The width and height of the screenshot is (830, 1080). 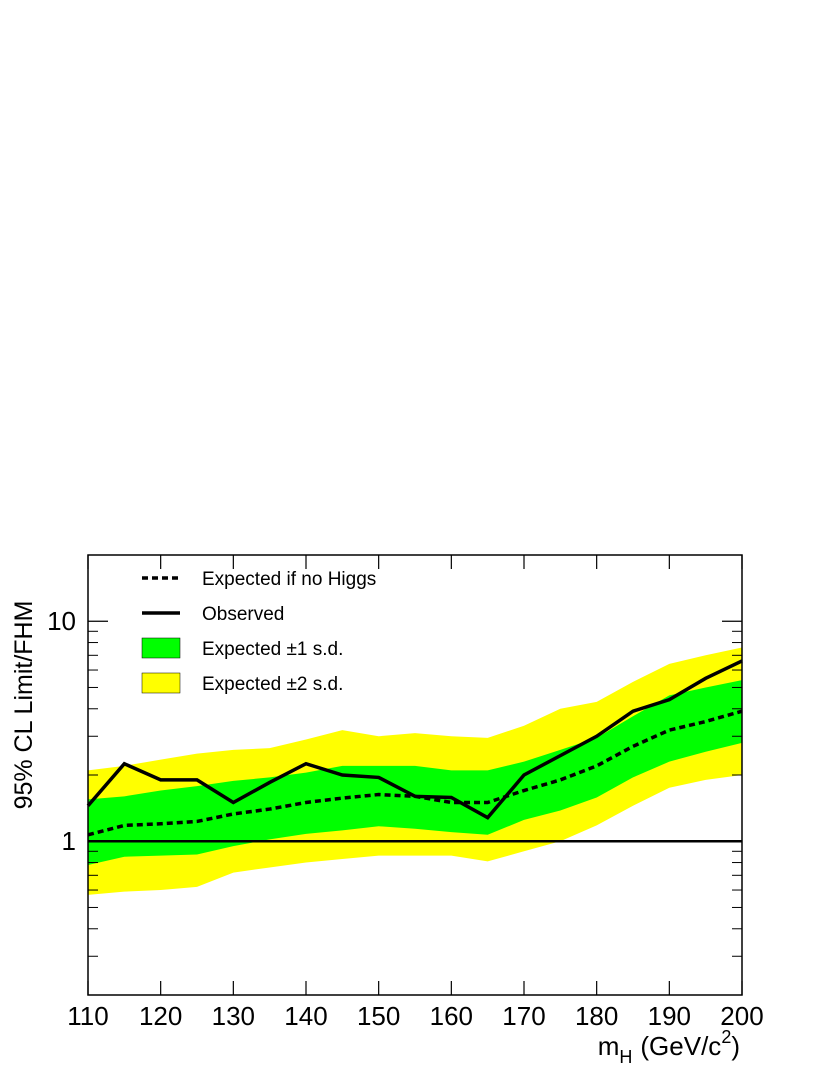 What do you see at coordinates (289, 579) in the screenshot?
I see `legend-label: Expected if no Higgs` at bounding box center [289, 579].